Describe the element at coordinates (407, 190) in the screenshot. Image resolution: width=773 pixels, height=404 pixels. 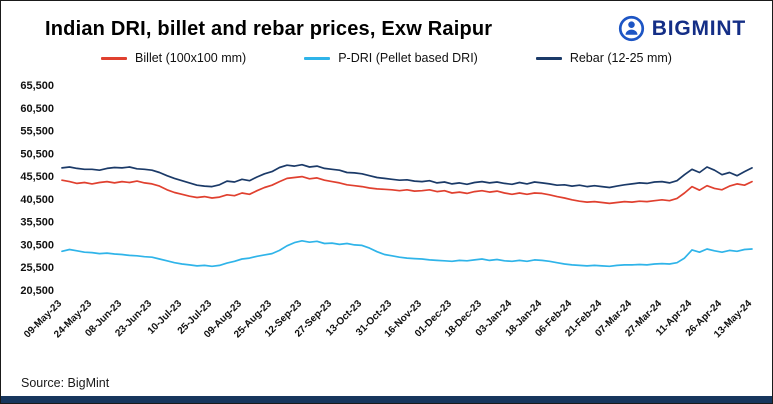
I see `series-line-billet` at that location.